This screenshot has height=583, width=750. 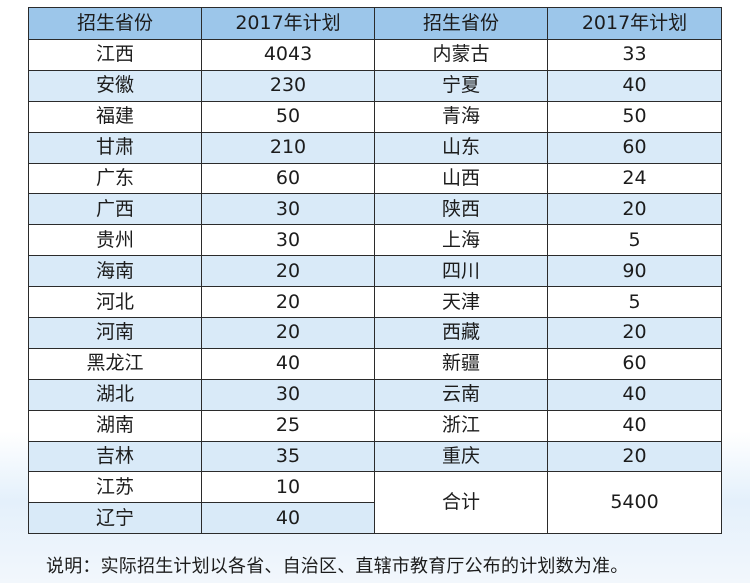 What do you see at coordinates (634, 503) in the screenshot?
I see `total-value: 5400` at bounding box center [634, 503].